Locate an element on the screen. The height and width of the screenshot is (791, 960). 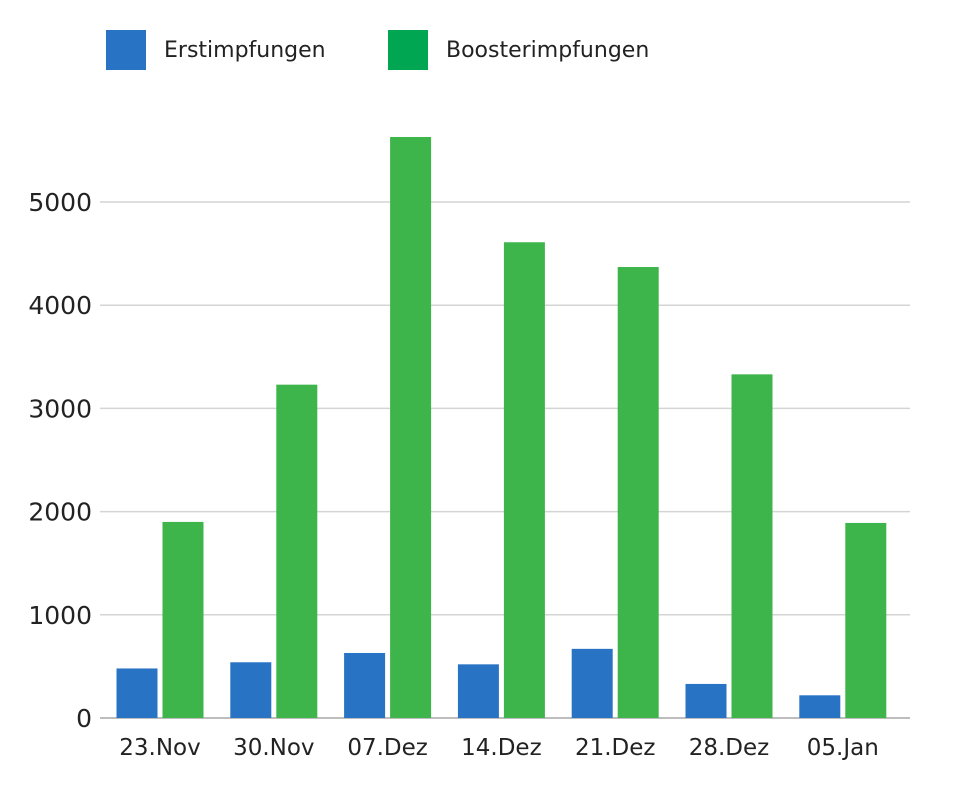
legend-swatch-boosterimpfungen is located at coordinates (408, 50).